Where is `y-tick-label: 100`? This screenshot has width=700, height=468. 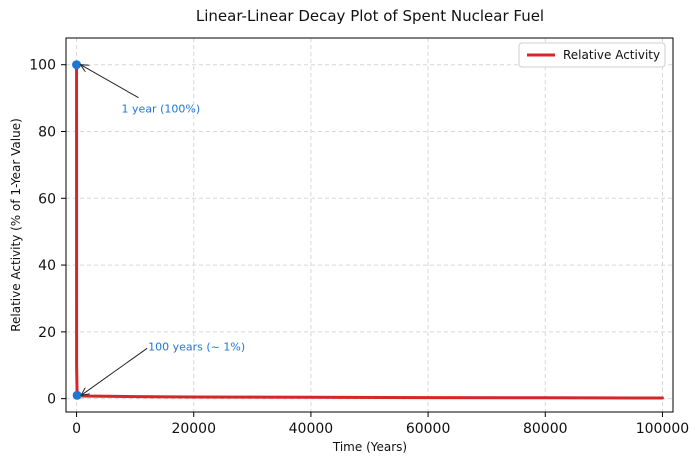 y-tick-label: 100 is located at coordinates (42, 66).